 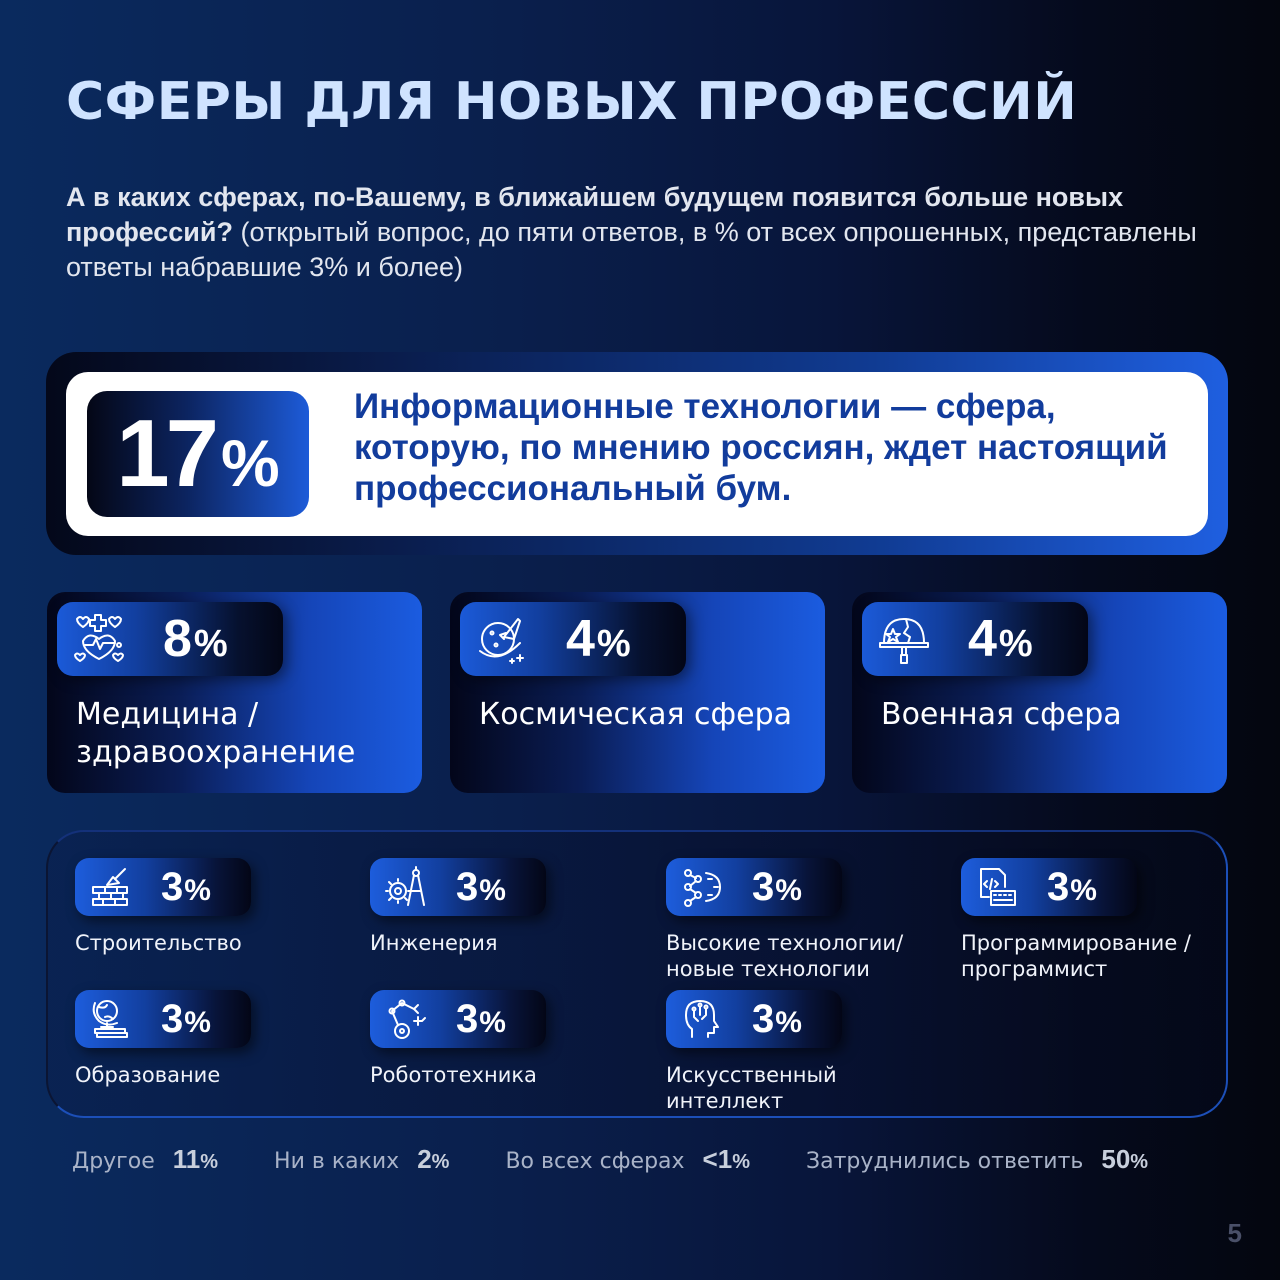 What do you see at coordinates (904, 639) in the screenshot?
I see `military-helmet-icon` at bounding box center [904, 639].